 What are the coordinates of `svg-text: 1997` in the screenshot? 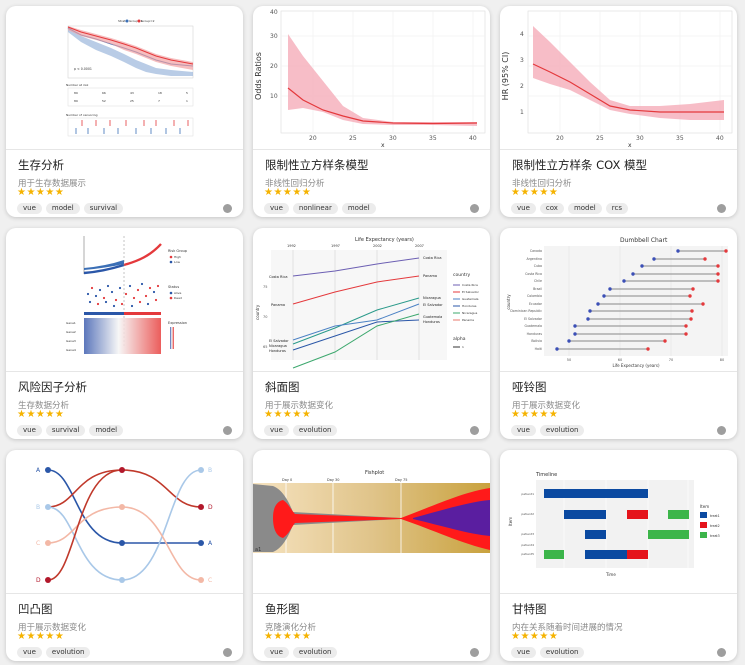 It's located at (335, 246).